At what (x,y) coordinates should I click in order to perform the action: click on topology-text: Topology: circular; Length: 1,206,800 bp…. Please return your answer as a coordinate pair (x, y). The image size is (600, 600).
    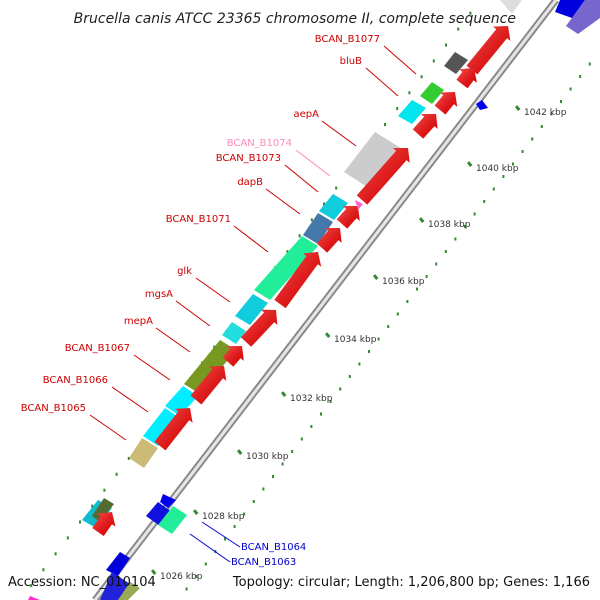
    Looking at the image, I should click on (411, 582).